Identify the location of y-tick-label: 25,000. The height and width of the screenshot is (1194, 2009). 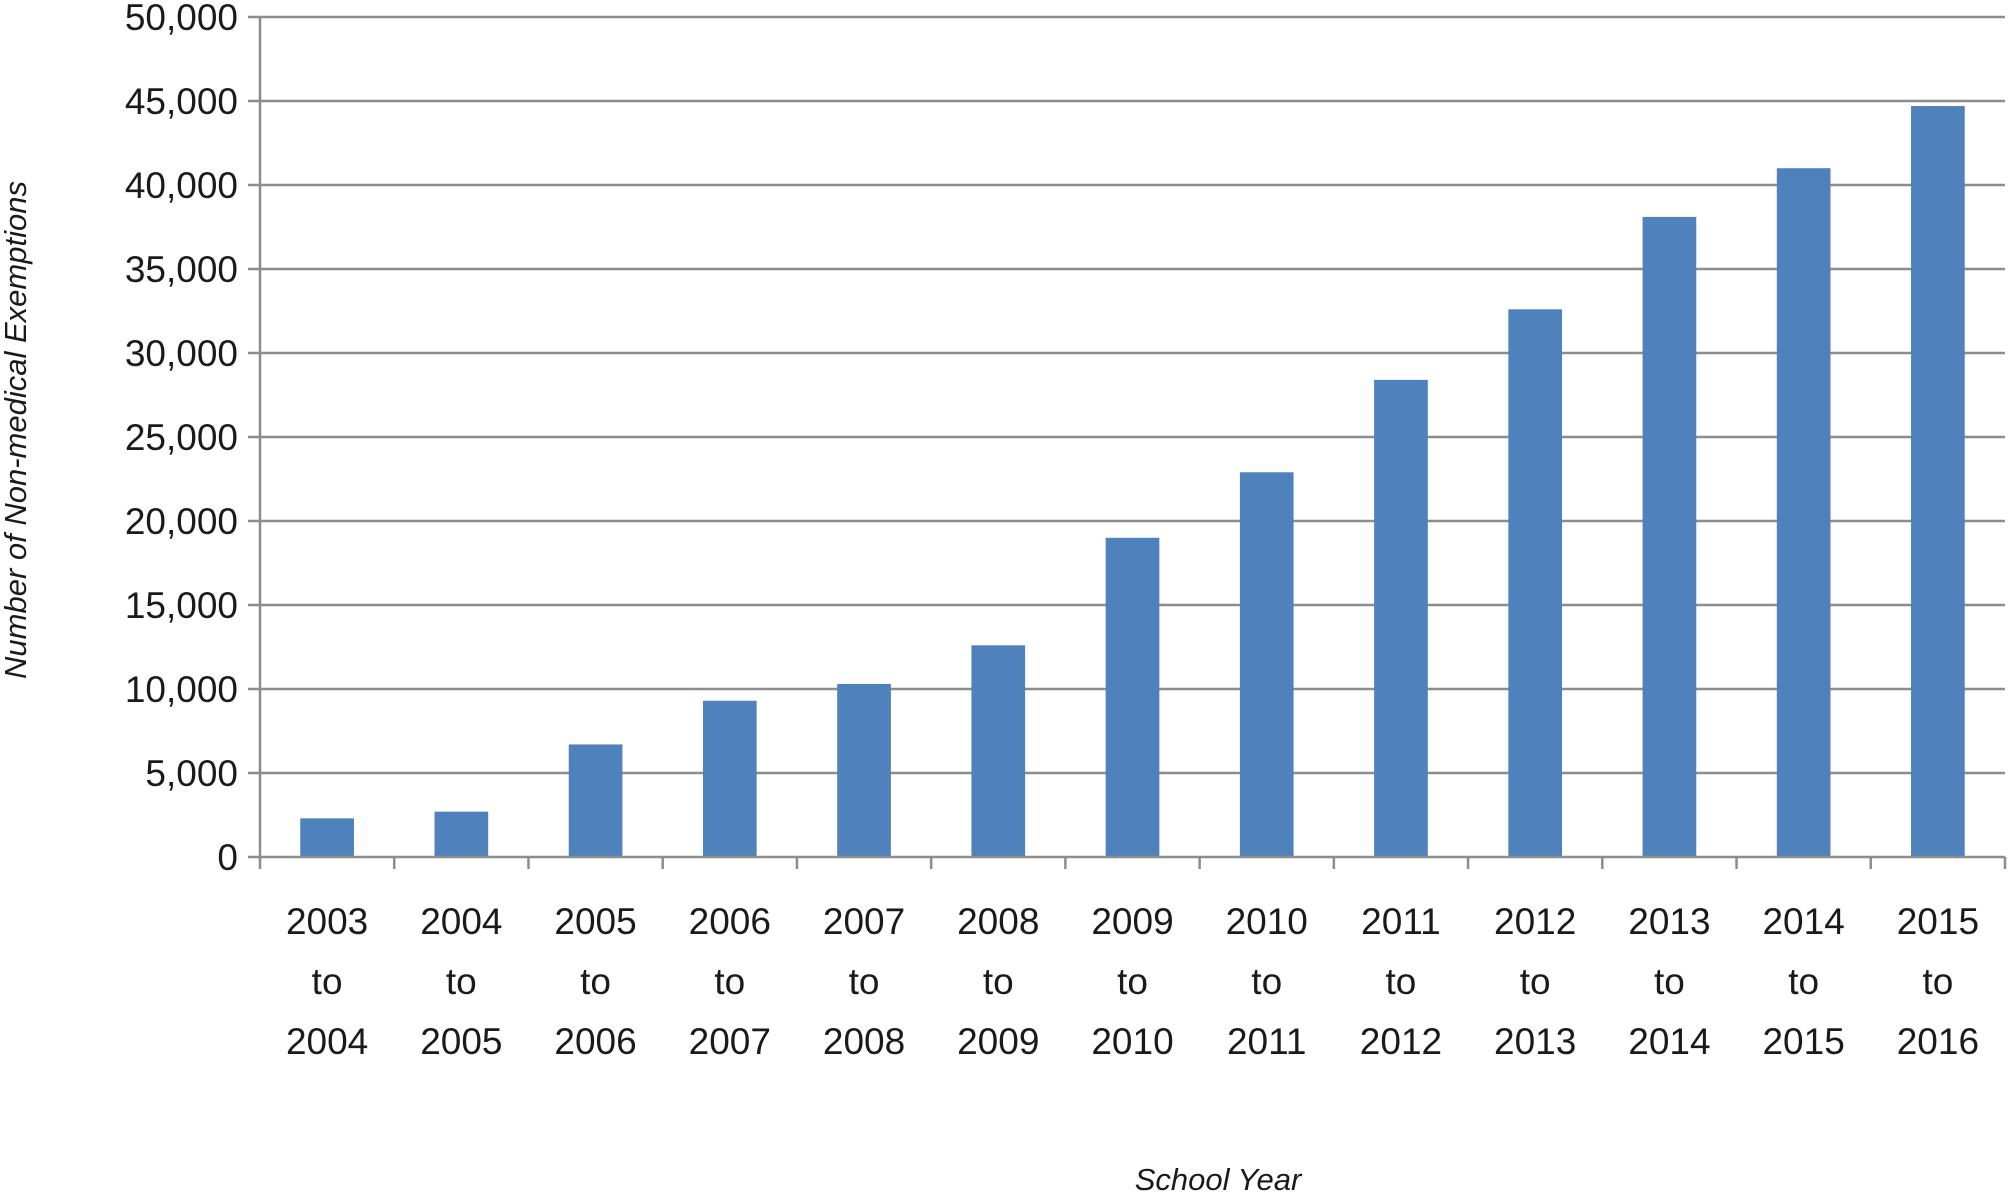
(181, 437).